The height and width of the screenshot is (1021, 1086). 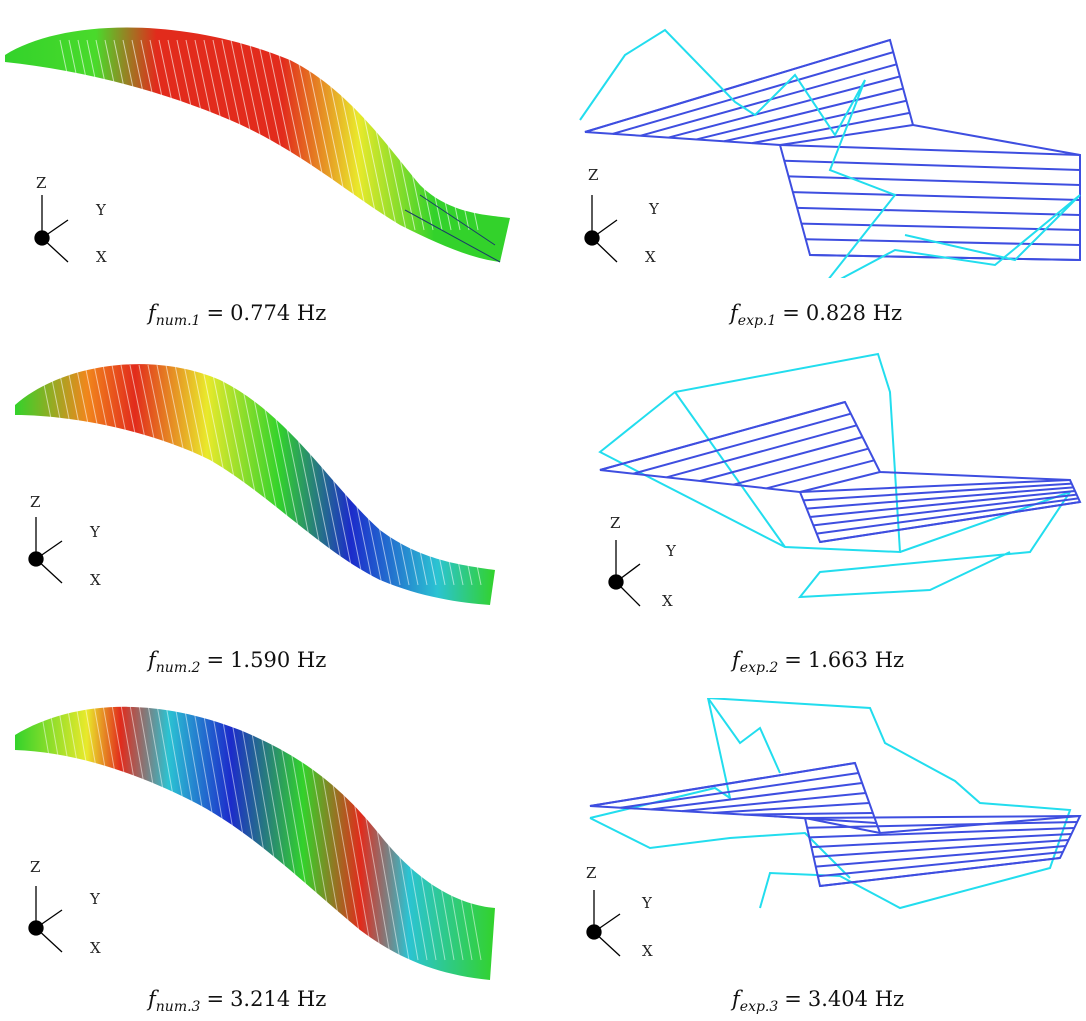 I want to click on caption-exp-2: fexp.2 = 1.663 Hz, so click(x=818, y=662).